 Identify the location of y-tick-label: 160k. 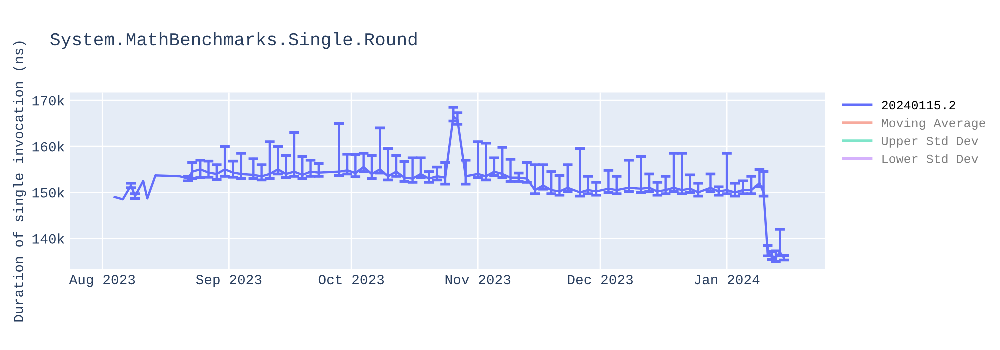
(48, 147).